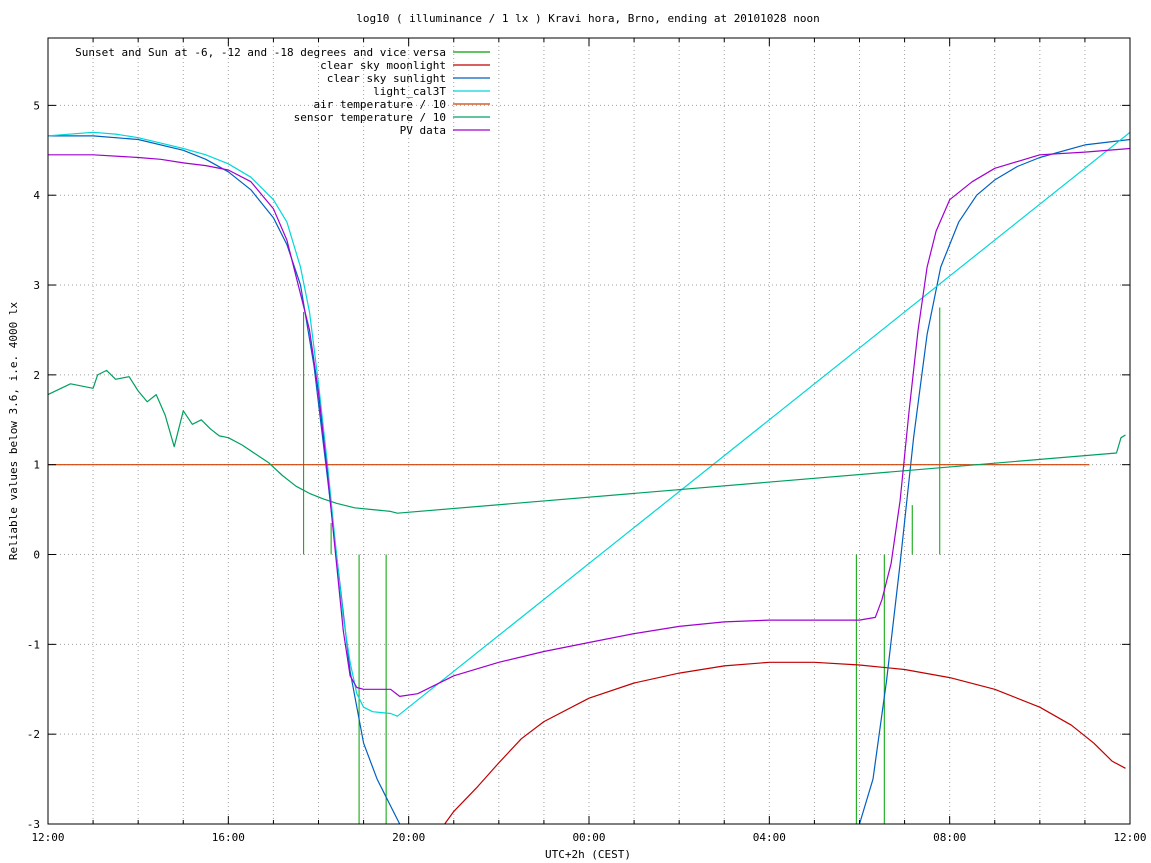  I want to click on x-tick-label: 00:00, so click(588, 837).